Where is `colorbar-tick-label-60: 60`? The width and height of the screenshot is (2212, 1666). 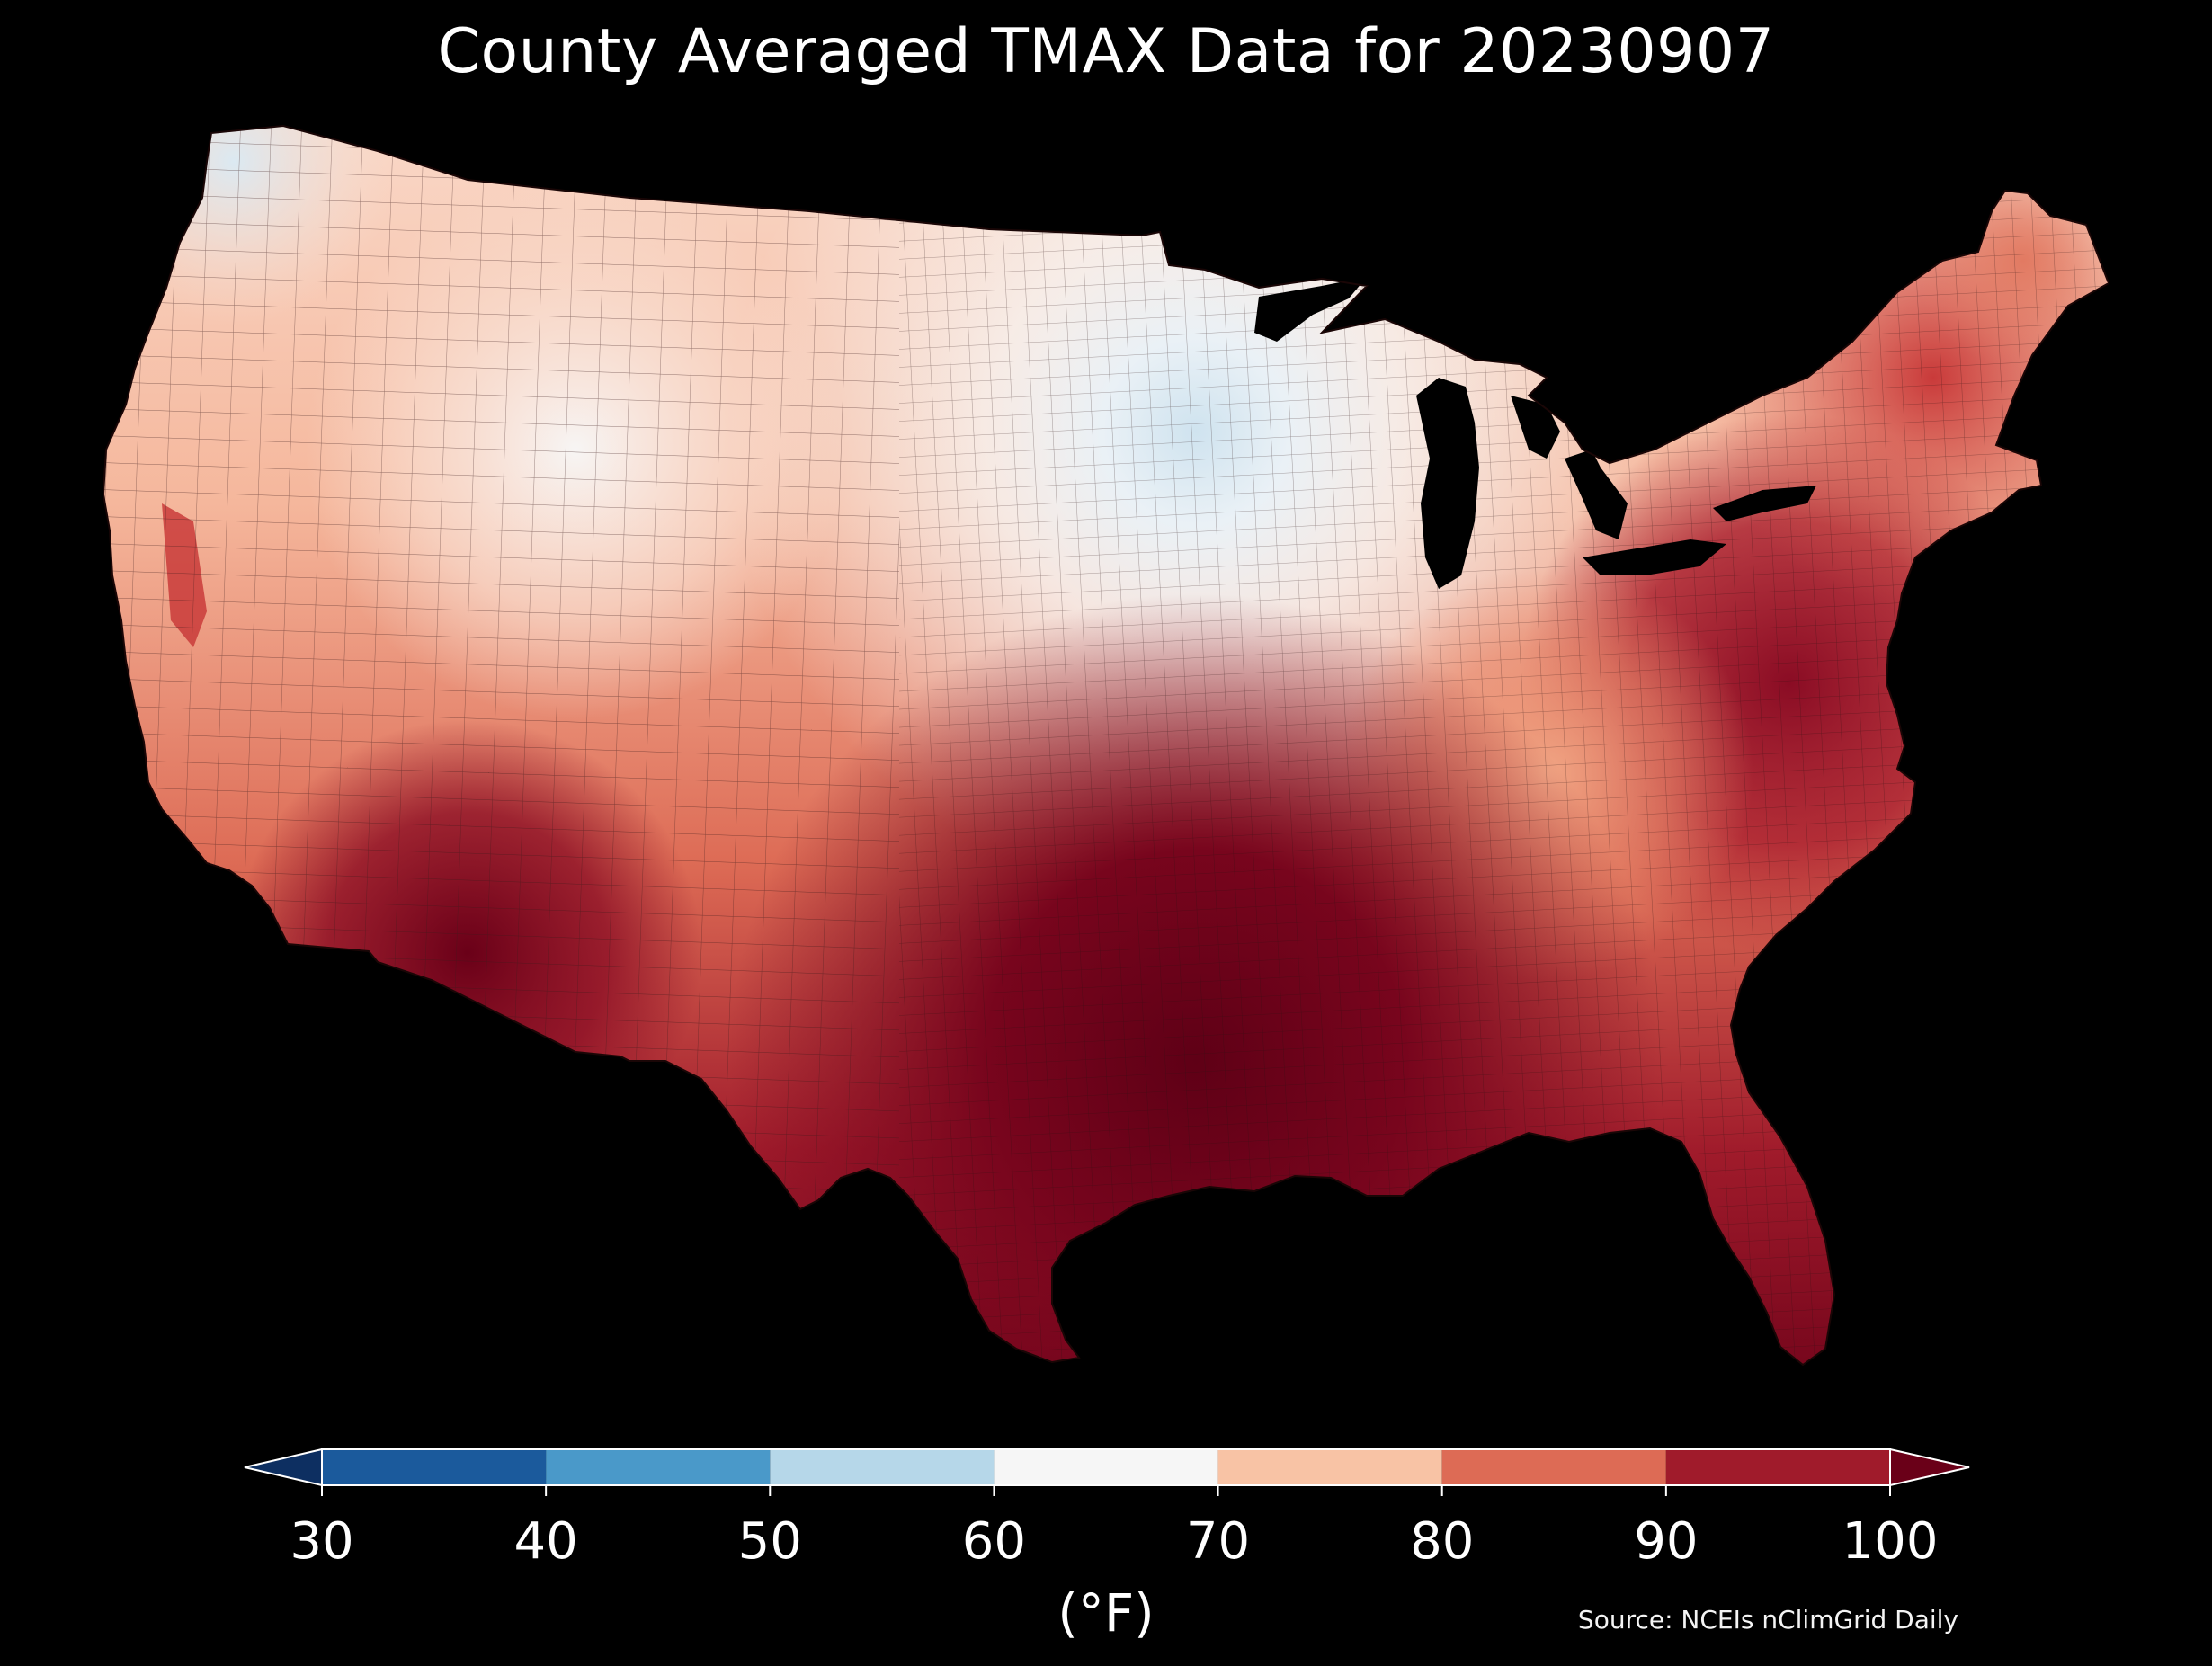
colorbar-tick-label-60: 60 is located at coordinates (994, 1542).